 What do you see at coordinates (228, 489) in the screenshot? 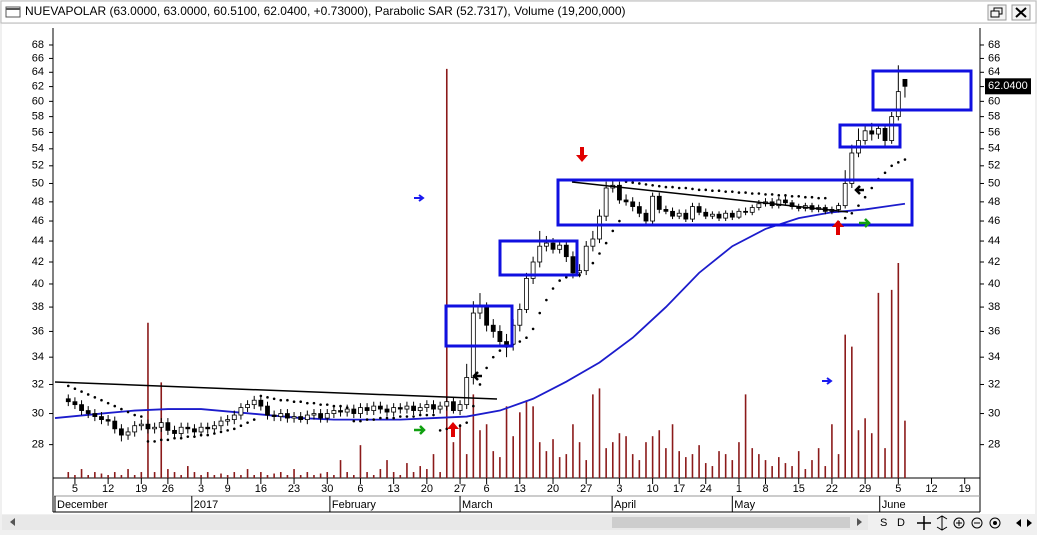
I see `x-tick-label: 9` at bounding box center [228, 489].